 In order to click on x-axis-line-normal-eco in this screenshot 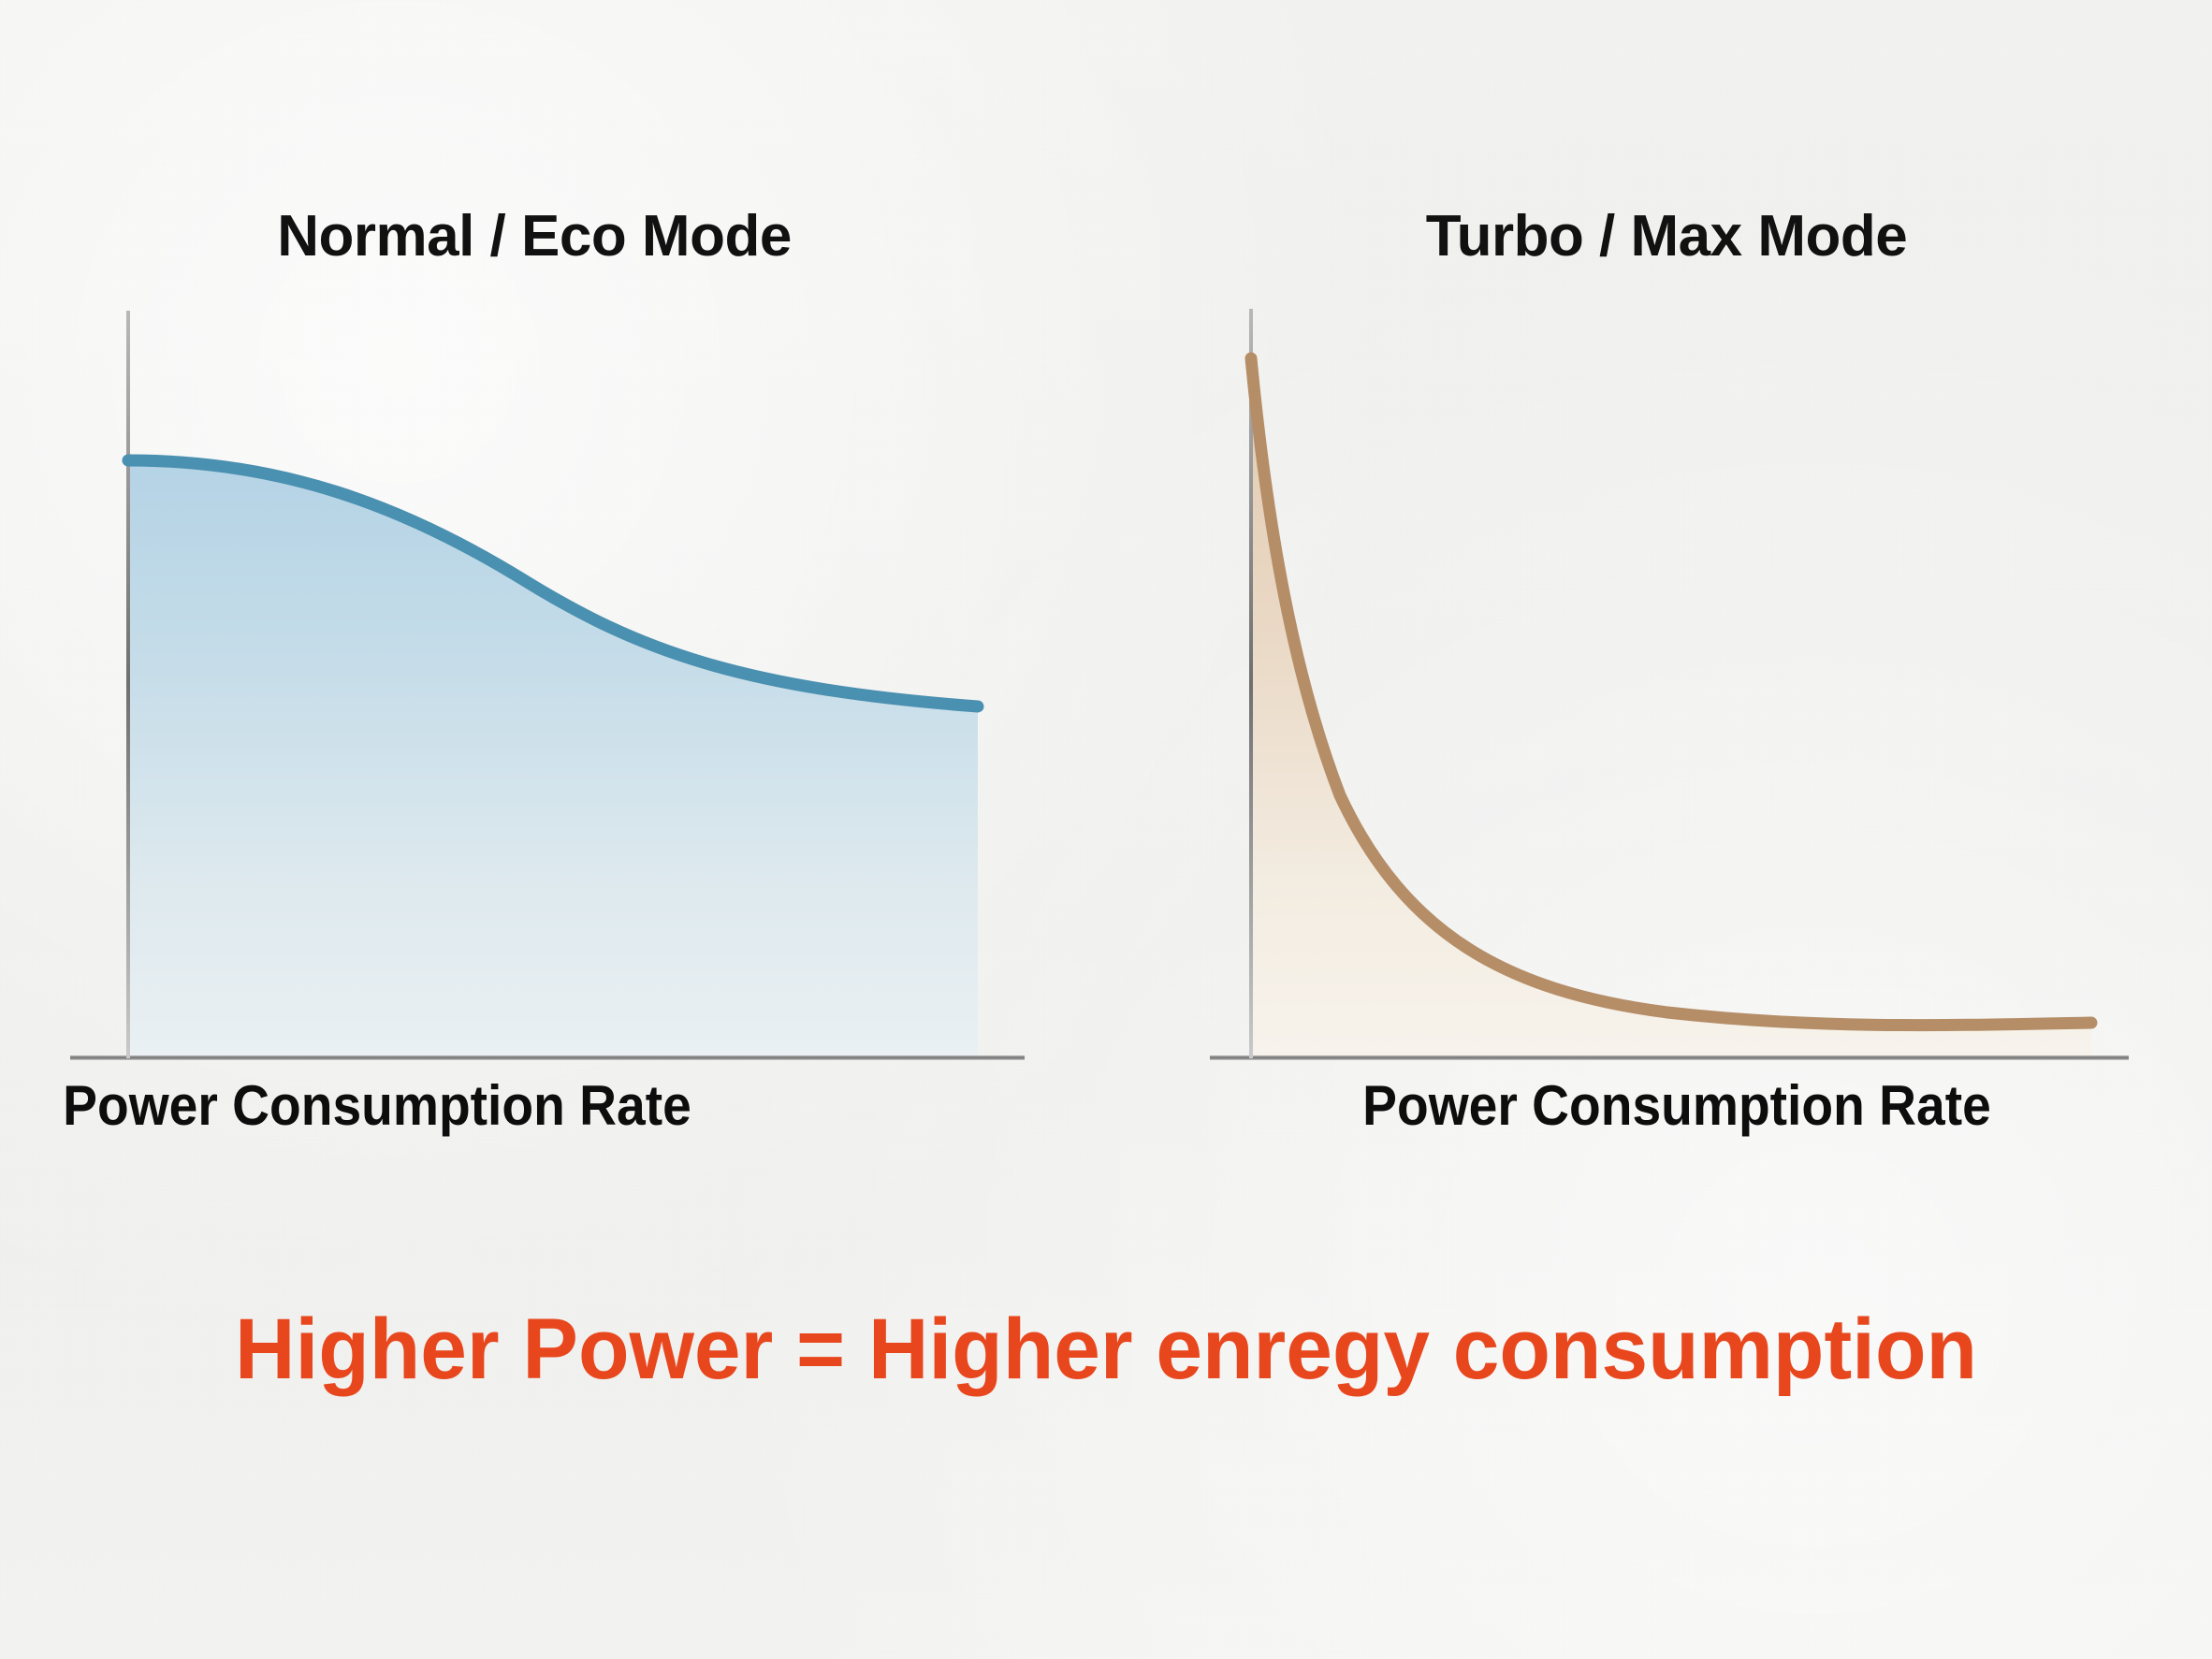, I will do `click(547, 1057)`.